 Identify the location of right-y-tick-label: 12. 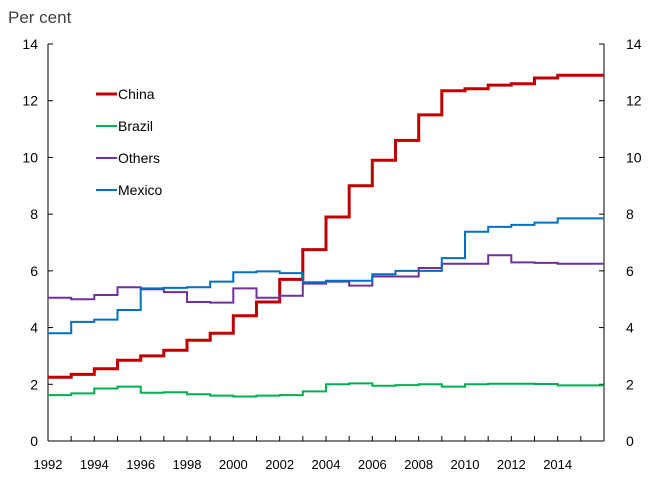
(634, 101).